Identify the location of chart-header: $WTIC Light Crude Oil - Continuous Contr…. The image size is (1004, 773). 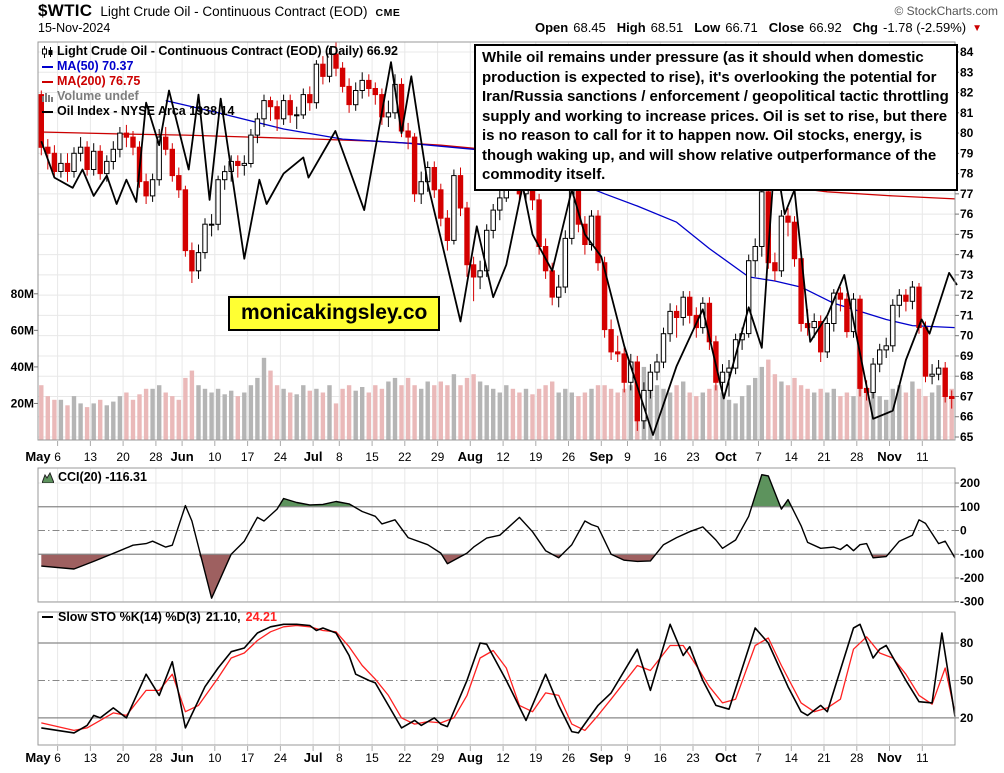
(219, 11).